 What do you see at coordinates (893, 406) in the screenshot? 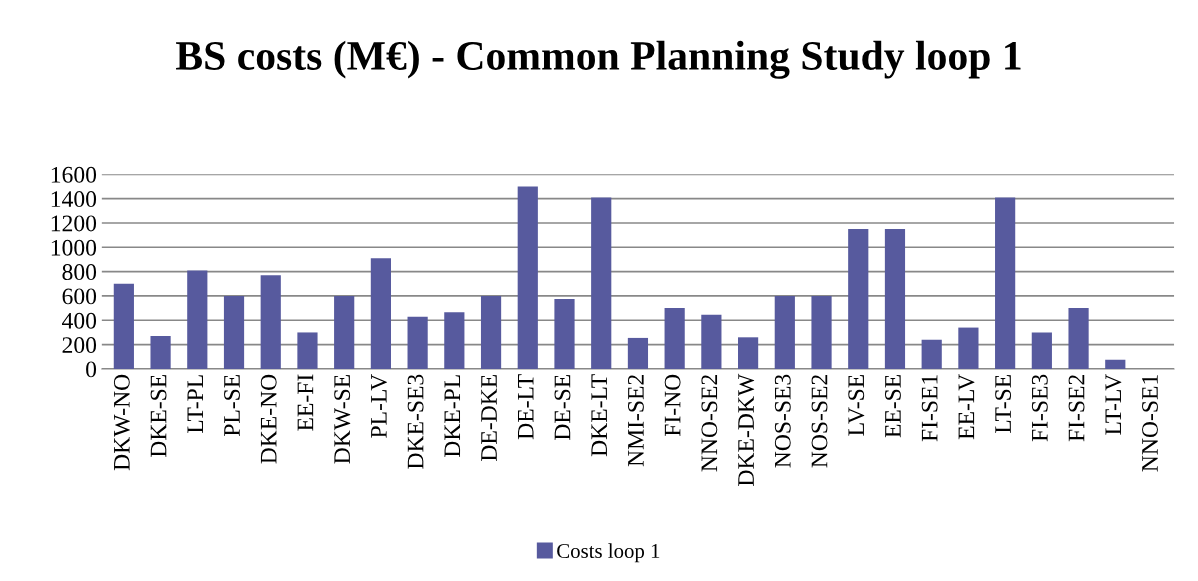
I see `x-tick-label: EE-SE` at bounding box center [893, 406].